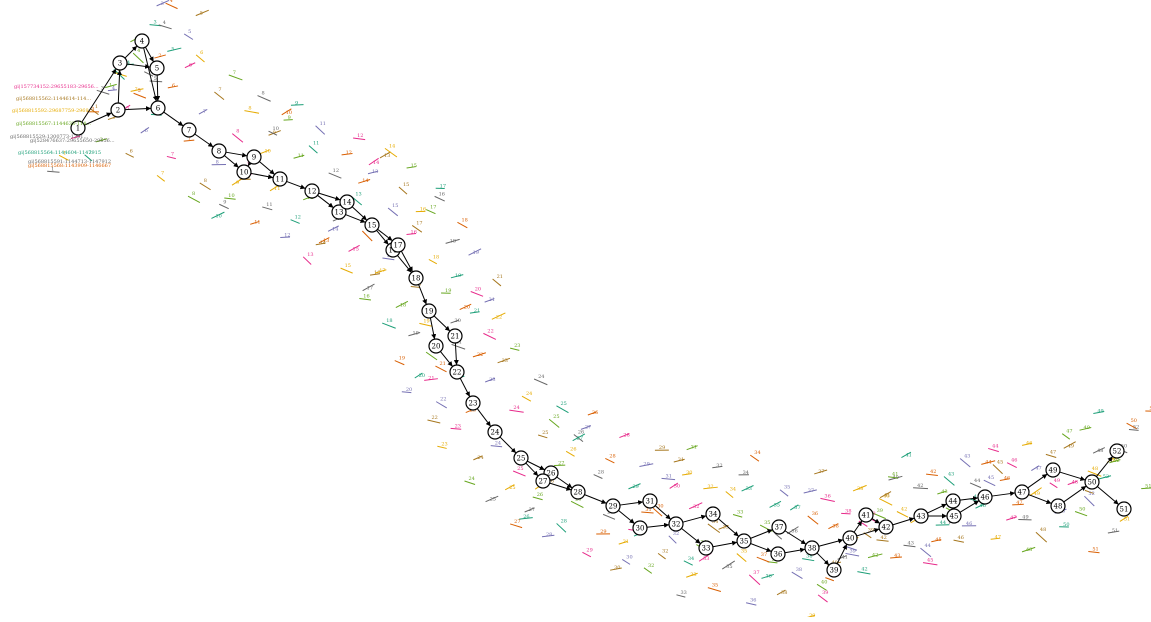 Image resolution: width=1151 pixels, height=622 pixels. What do you see at coordinates (995, 446) in the screenshot?
I see `path-step-label: 44` at bounding box center [995, 446].